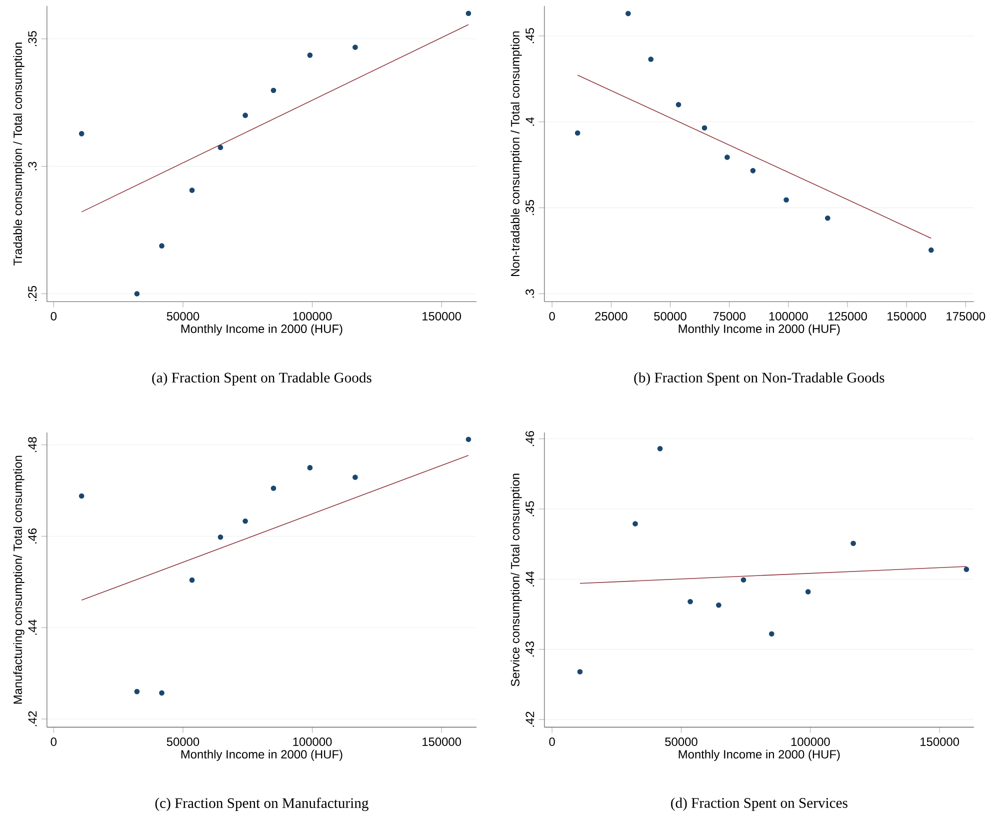 This screenshot has width=990, height=819. I want to click on text: (d) Fraction Spent on Services, so click(759, 804).